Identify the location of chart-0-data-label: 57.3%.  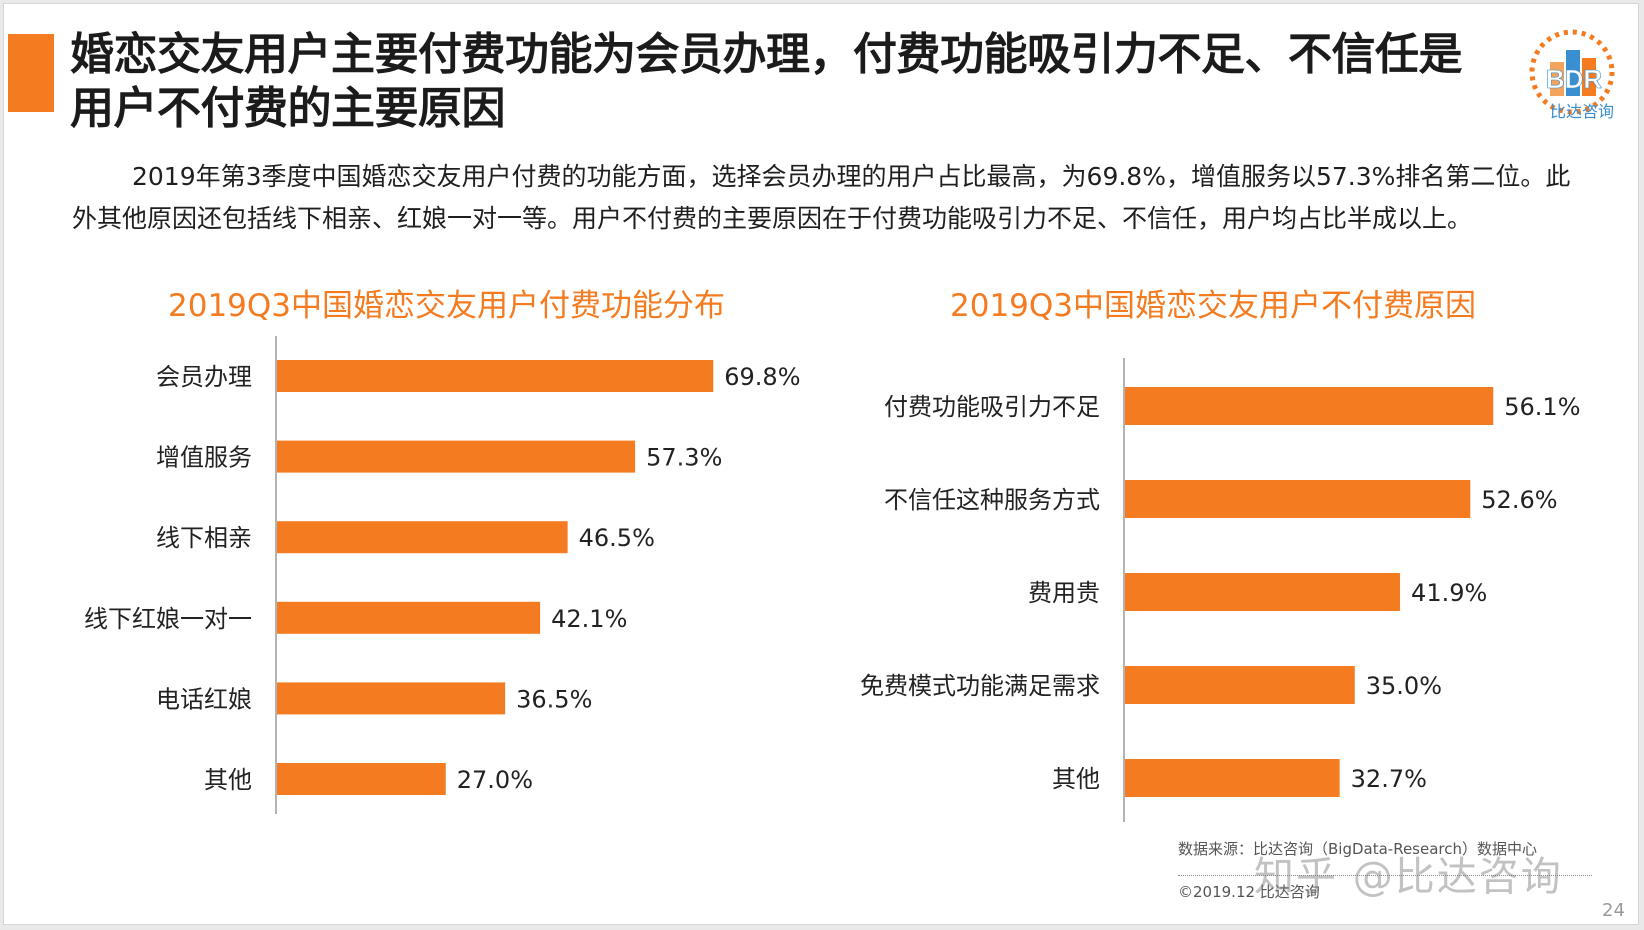
(684, 458).